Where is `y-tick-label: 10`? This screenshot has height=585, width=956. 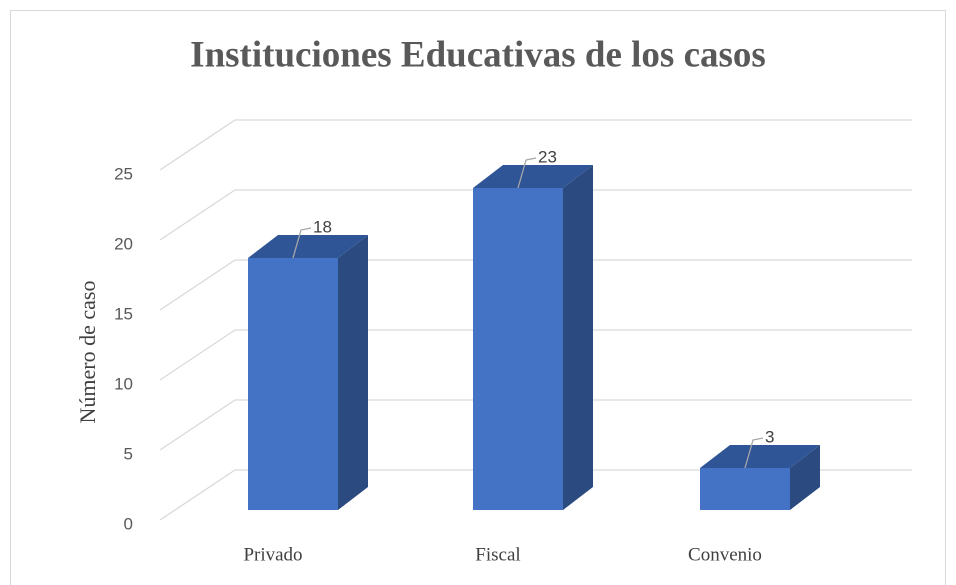 y-tick-label: 10 is located at coordinates (123, 383).